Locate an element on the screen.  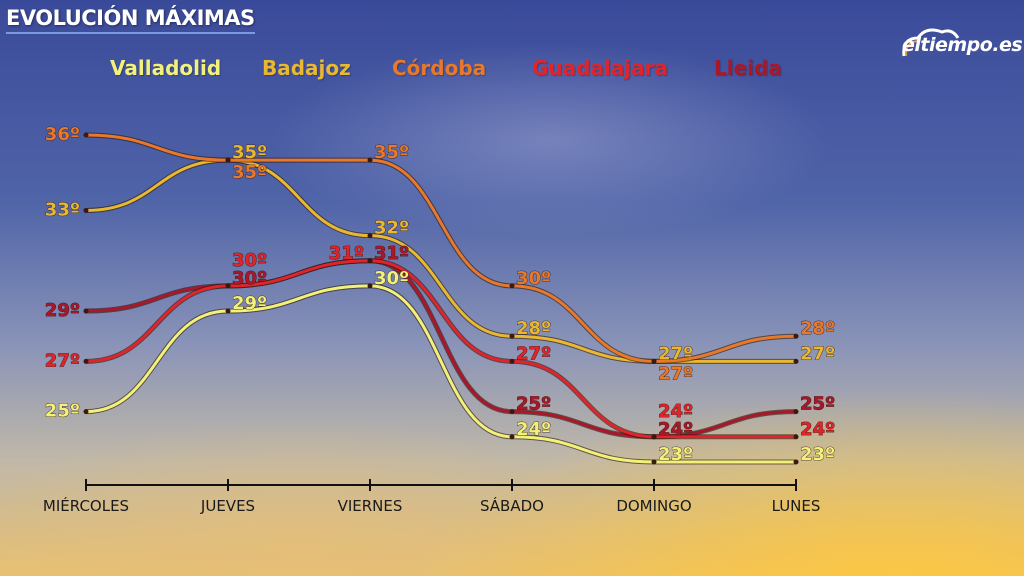
logo-text: eltiempo.es is located at coordinates (962, 45).